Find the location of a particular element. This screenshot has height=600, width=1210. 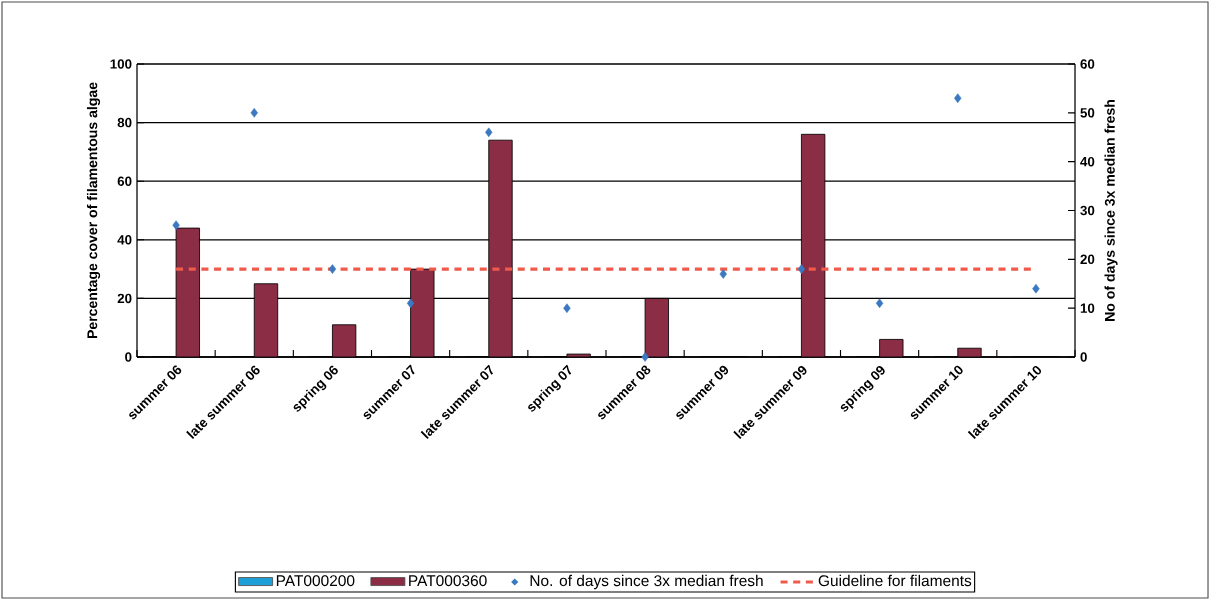

legend-label: PAT000360 is located at coordinates (448, 581).